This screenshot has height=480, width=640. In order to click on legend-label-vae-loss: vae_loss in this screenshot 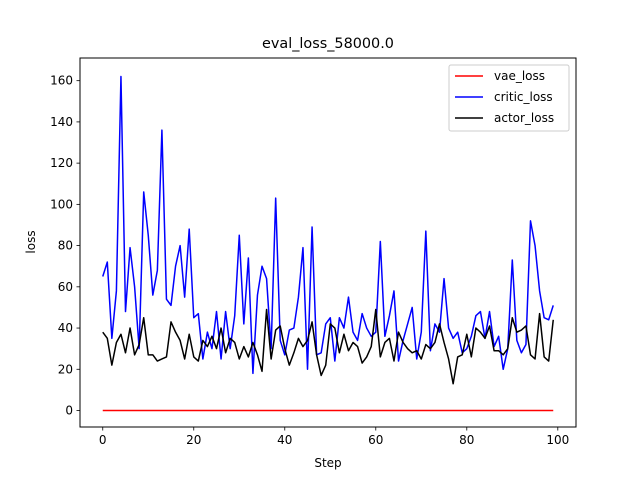, I will do `click(519, 76)`.